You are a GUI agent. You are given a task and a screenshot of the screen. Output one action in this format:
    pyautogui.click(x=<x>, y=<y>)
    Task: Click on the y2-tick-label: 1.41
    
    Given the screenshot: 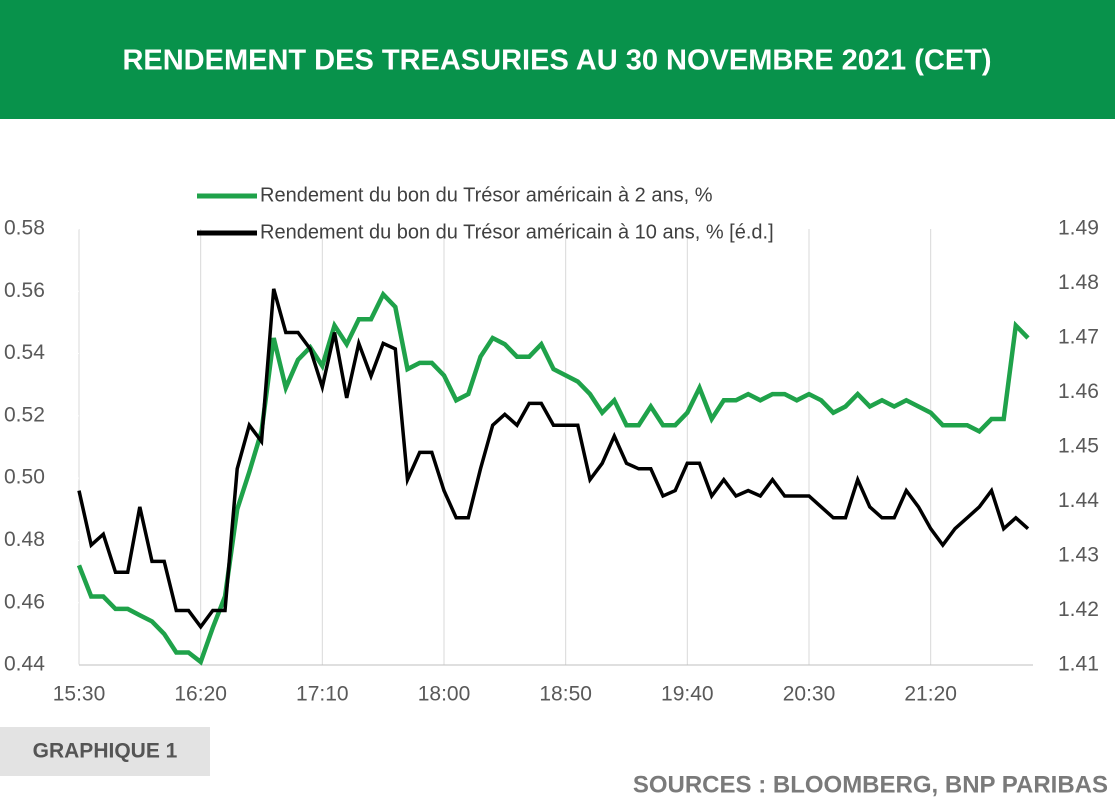 What is the action you would take?
    pyautogui.click(x=1078, y=664)
    